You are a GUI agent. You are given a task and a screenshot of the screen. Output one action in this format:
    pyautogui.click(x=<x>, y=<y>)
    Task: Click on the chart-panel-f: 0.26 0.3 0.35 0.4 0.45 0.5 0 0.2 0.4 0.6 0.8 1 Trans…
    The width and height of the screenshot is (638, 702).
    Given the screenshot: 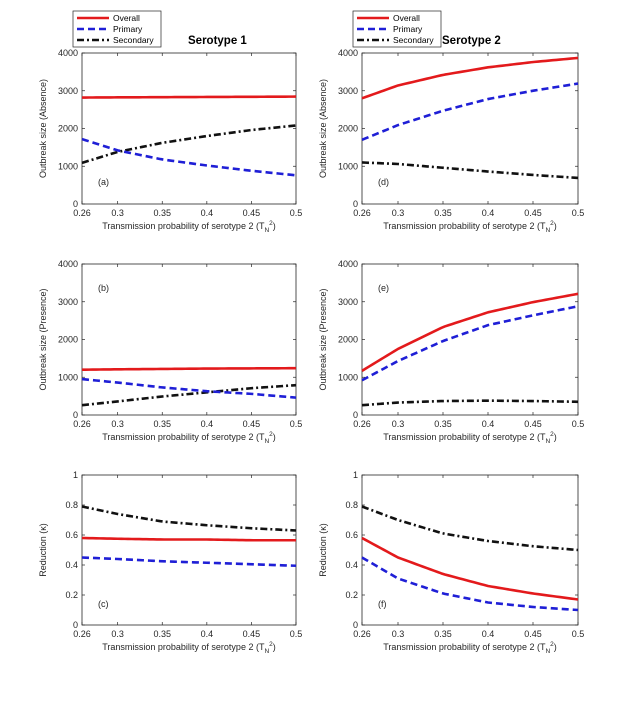 What is the action you would take?
    pyautogui.click(x=451, y=562)
    